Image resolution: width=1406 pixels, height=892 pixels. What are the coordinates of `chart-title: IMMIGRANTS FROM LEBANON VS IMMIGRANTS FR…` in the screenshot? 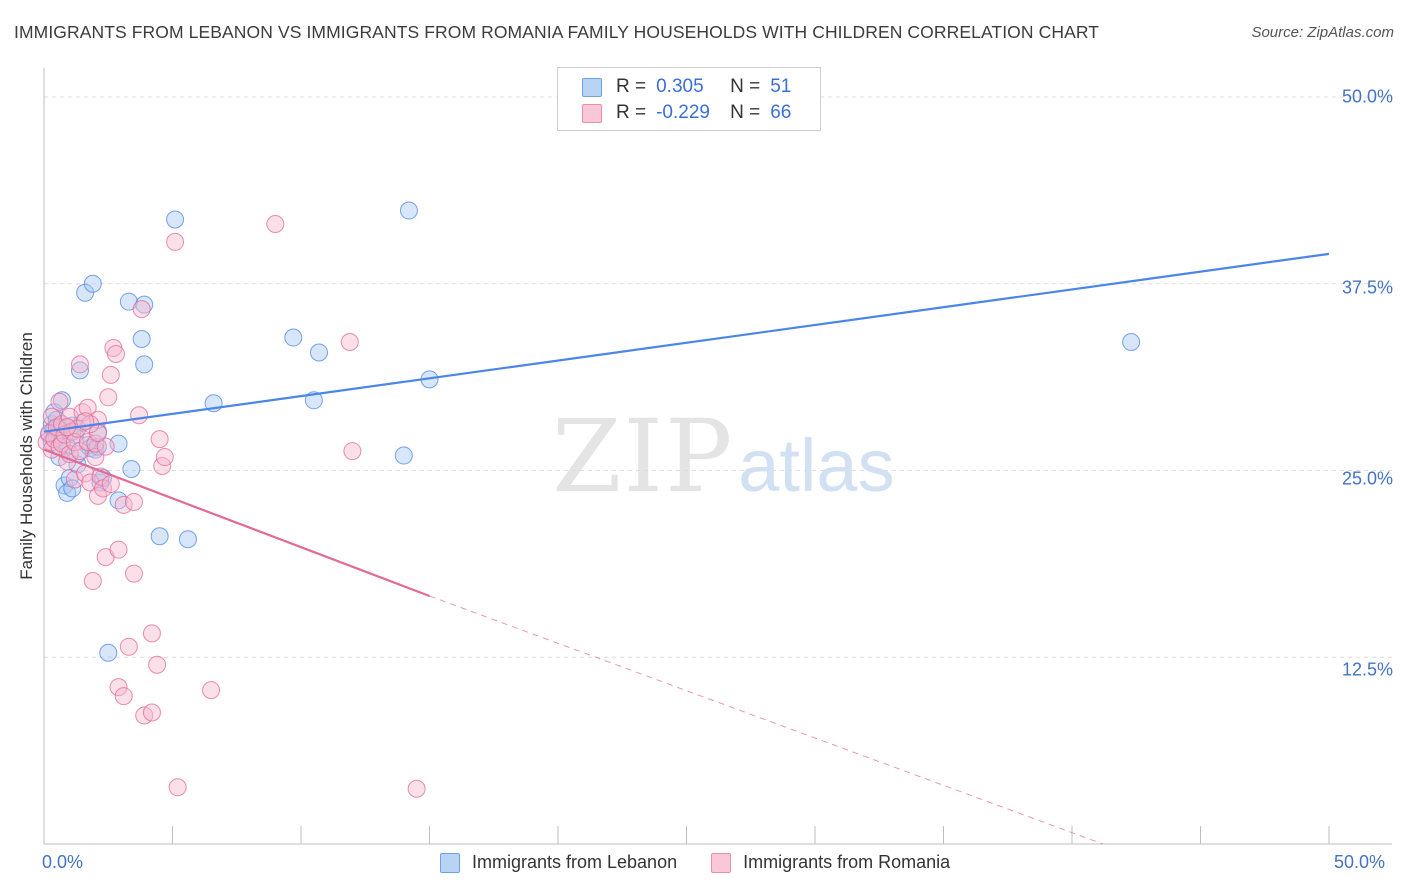 It's located at (557, 32).